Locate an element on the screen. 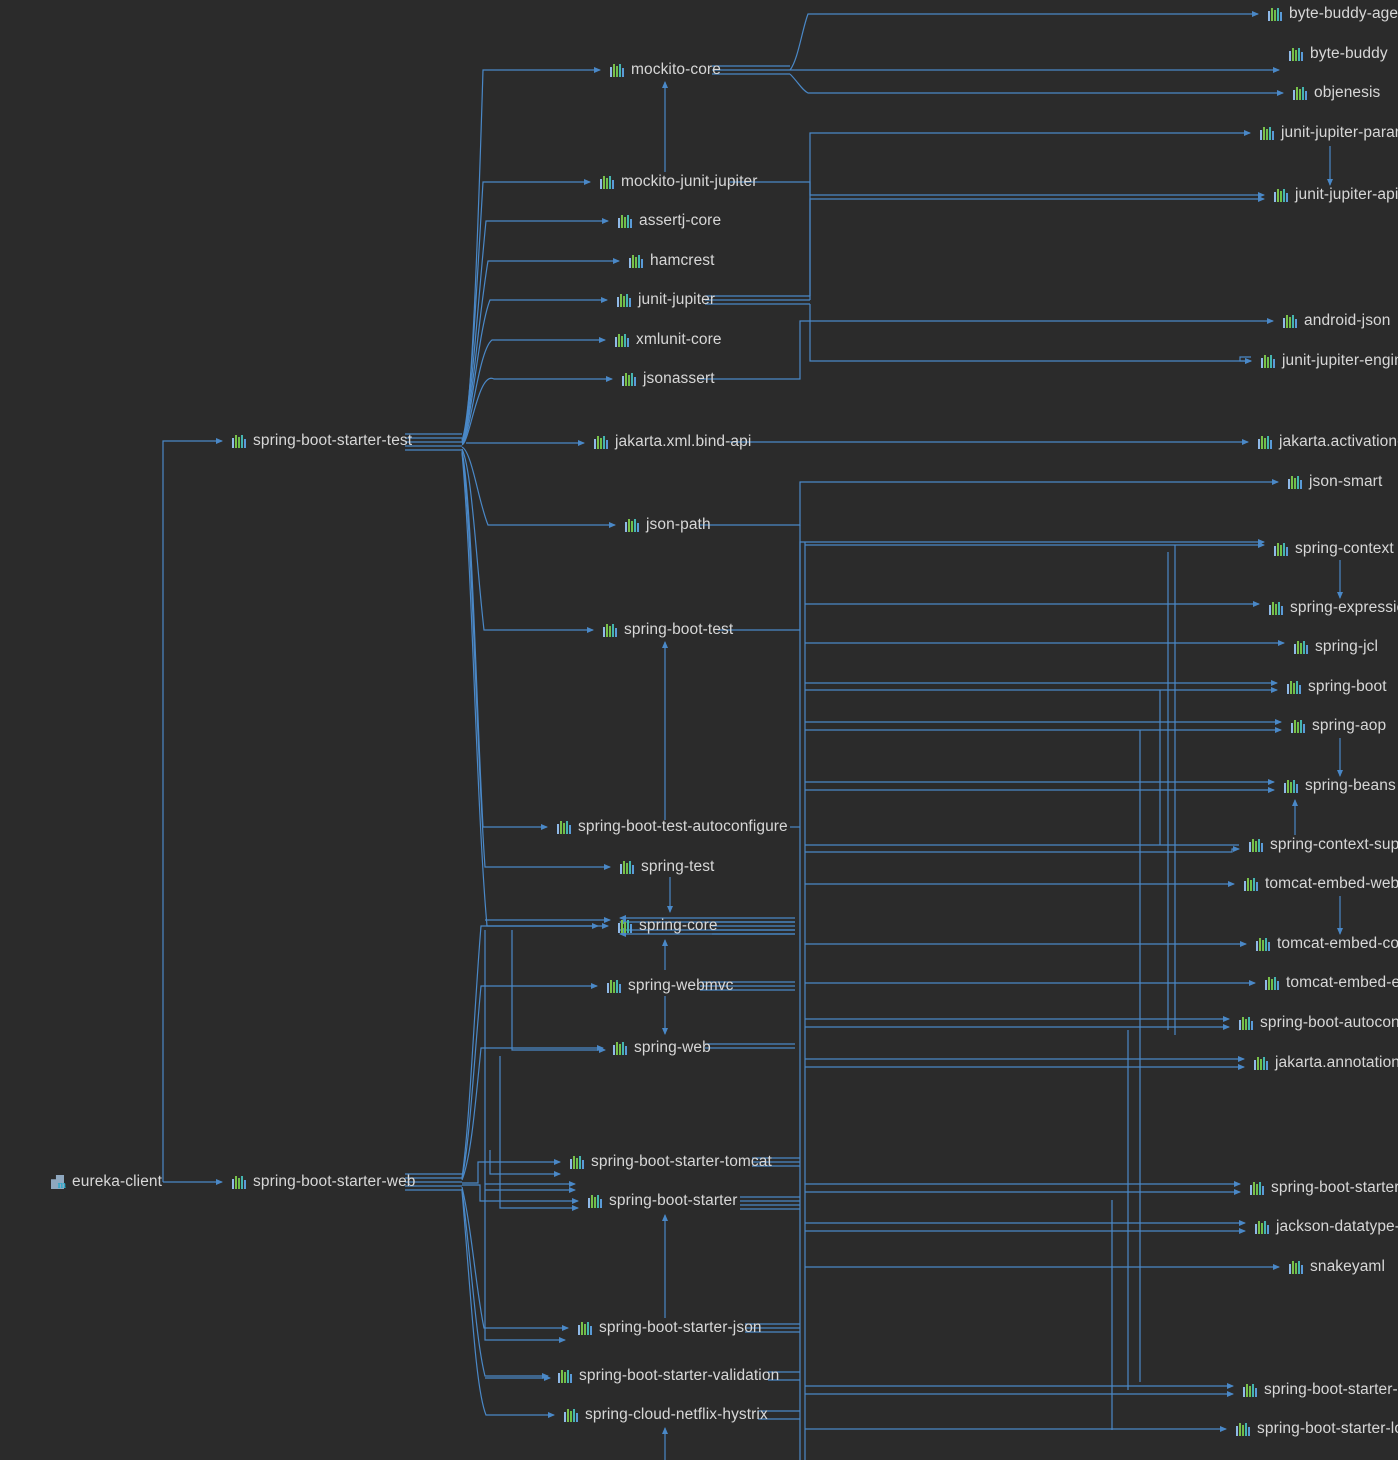  graph-node-hamcrest: hamcrest is located at coordinates (672, 261).